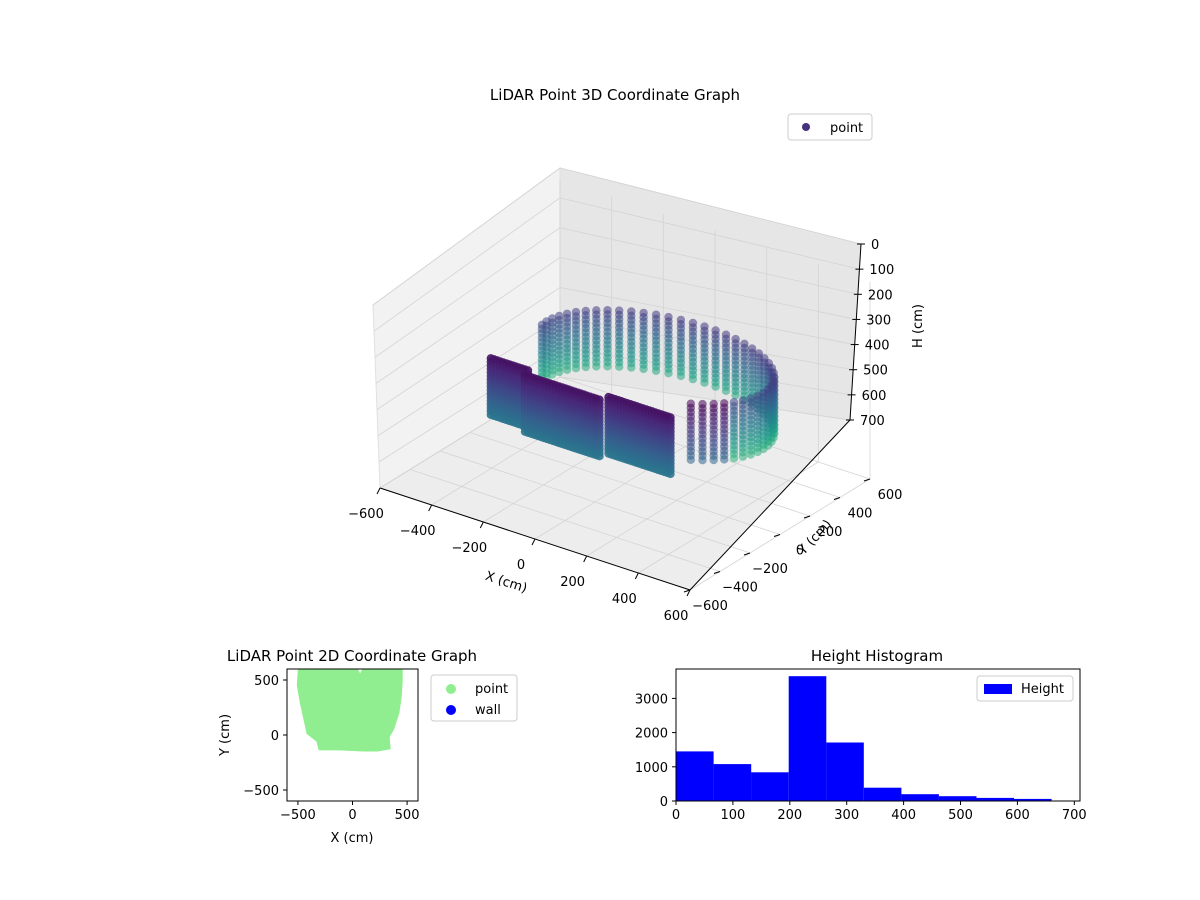 The width and height of the screenshot is (1200, 900). Describe the element at coordinates (664, 802) in the screenshot. I see `y-tick-label-histogram: 0` at that location.